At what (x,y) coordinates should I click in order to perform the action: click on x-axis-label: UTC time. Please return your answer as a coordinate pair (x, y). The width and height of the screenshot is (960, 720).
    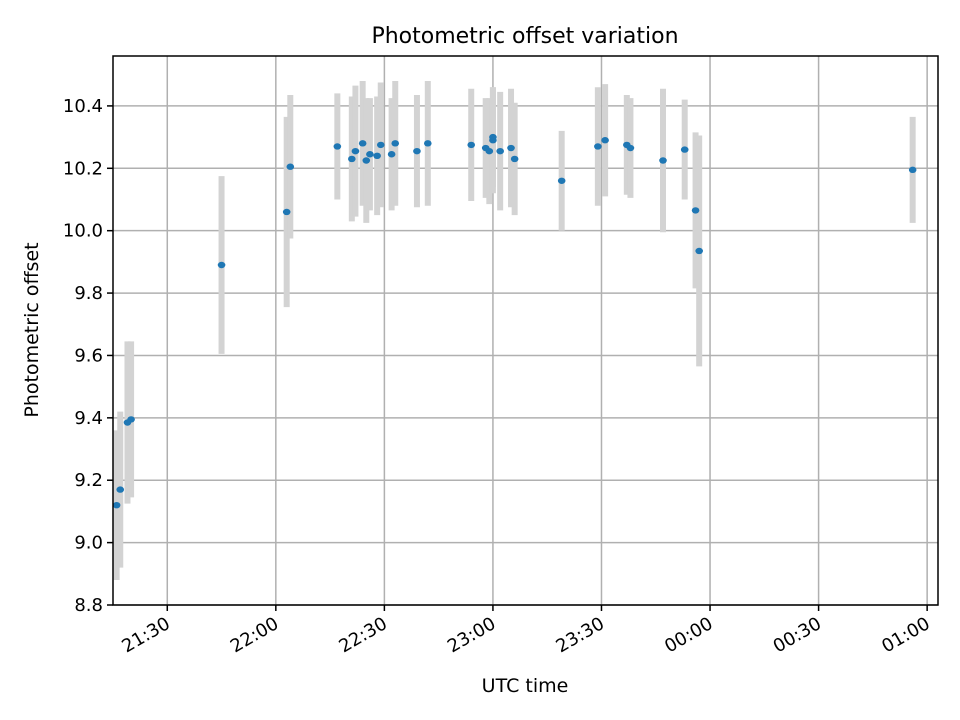
    Looking at the image, I should click on (525, 686).